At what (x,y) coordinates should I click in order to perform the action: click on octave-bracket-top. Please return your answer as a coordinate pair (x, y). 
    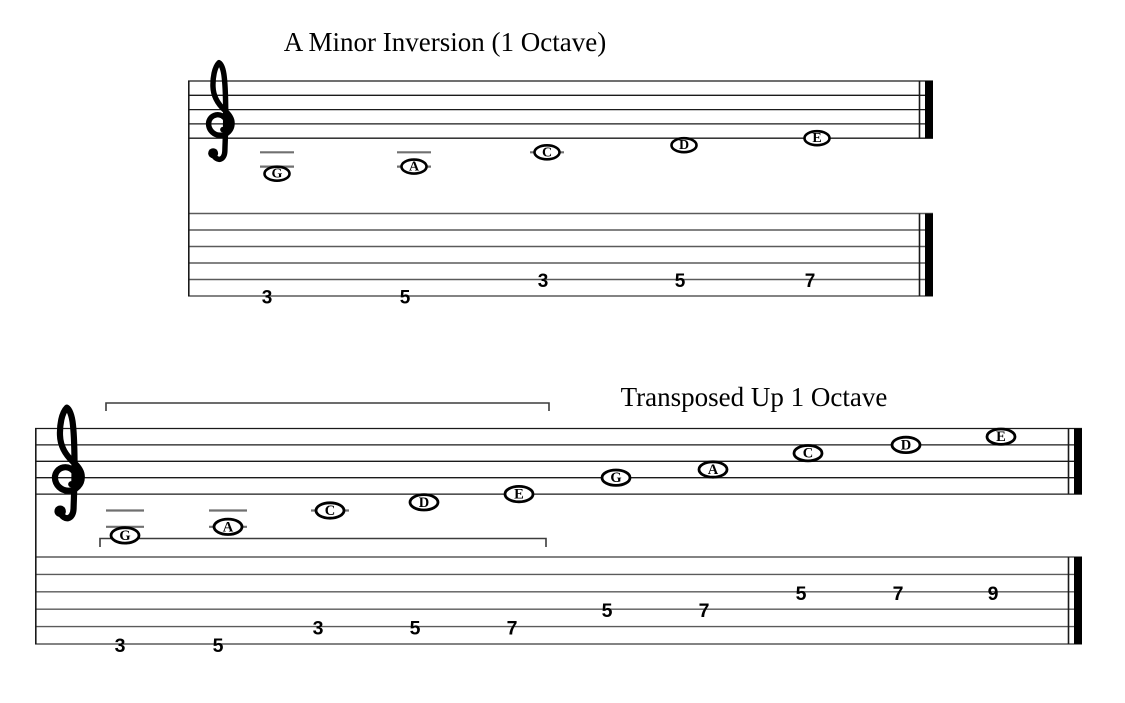
    Looking at the image, I should click on (327, 406).